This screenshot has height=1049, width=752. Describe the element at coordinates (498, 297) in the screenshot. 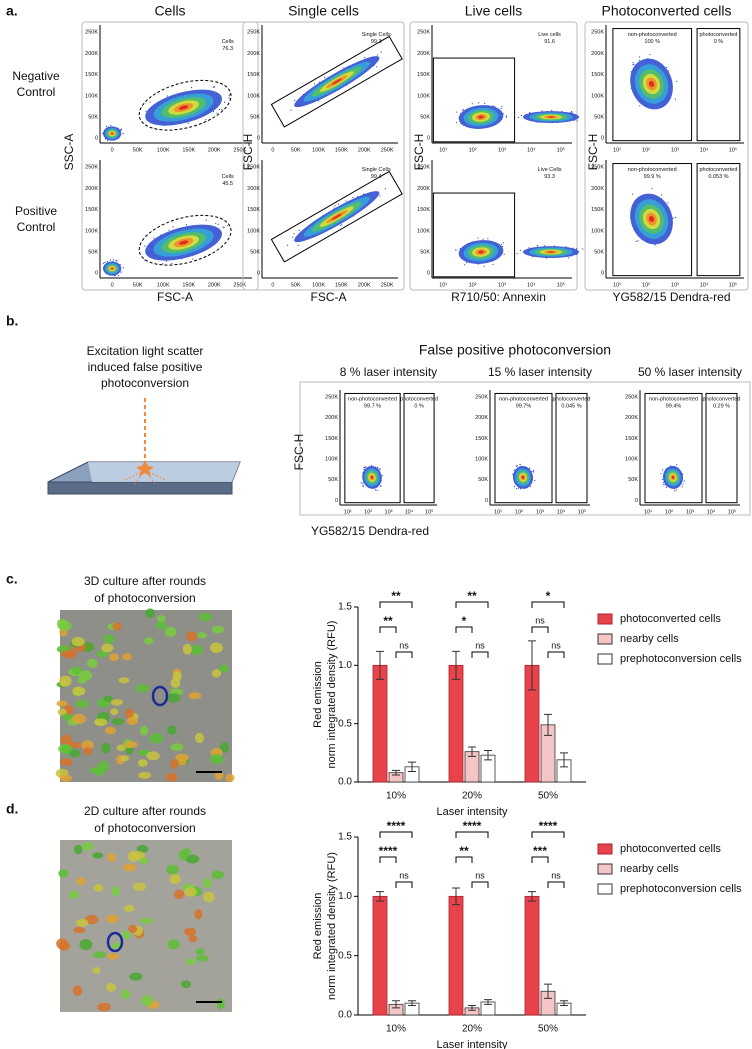

I see `x-axis-label: R710/50: Annexin` at that location.